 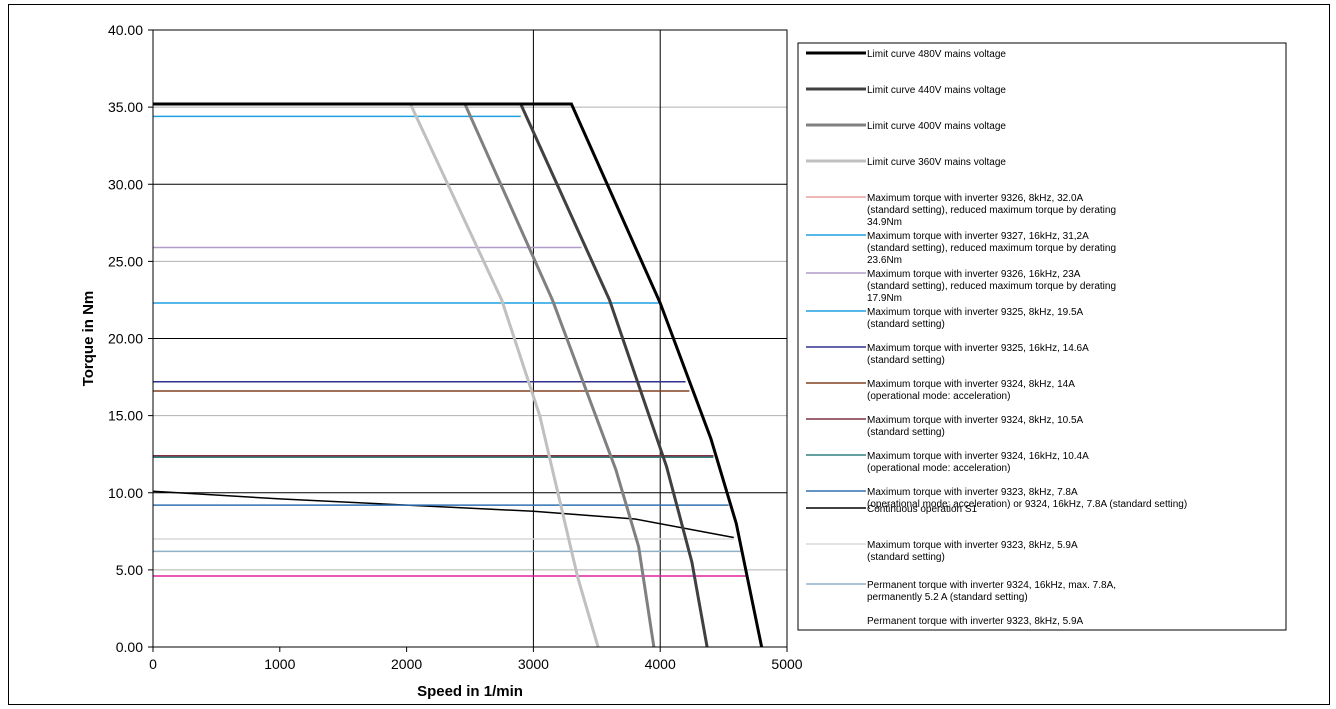 I want to click on legend-entry: Limit curve 400V mains voltage, so click(x=936, y=126).